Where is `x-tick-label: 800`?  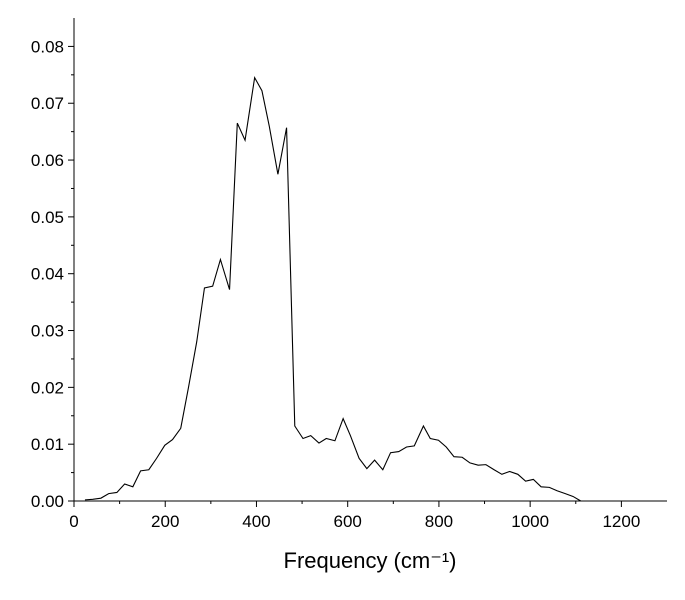 x-tick-label: 800 is located at coordinates (439, 521).